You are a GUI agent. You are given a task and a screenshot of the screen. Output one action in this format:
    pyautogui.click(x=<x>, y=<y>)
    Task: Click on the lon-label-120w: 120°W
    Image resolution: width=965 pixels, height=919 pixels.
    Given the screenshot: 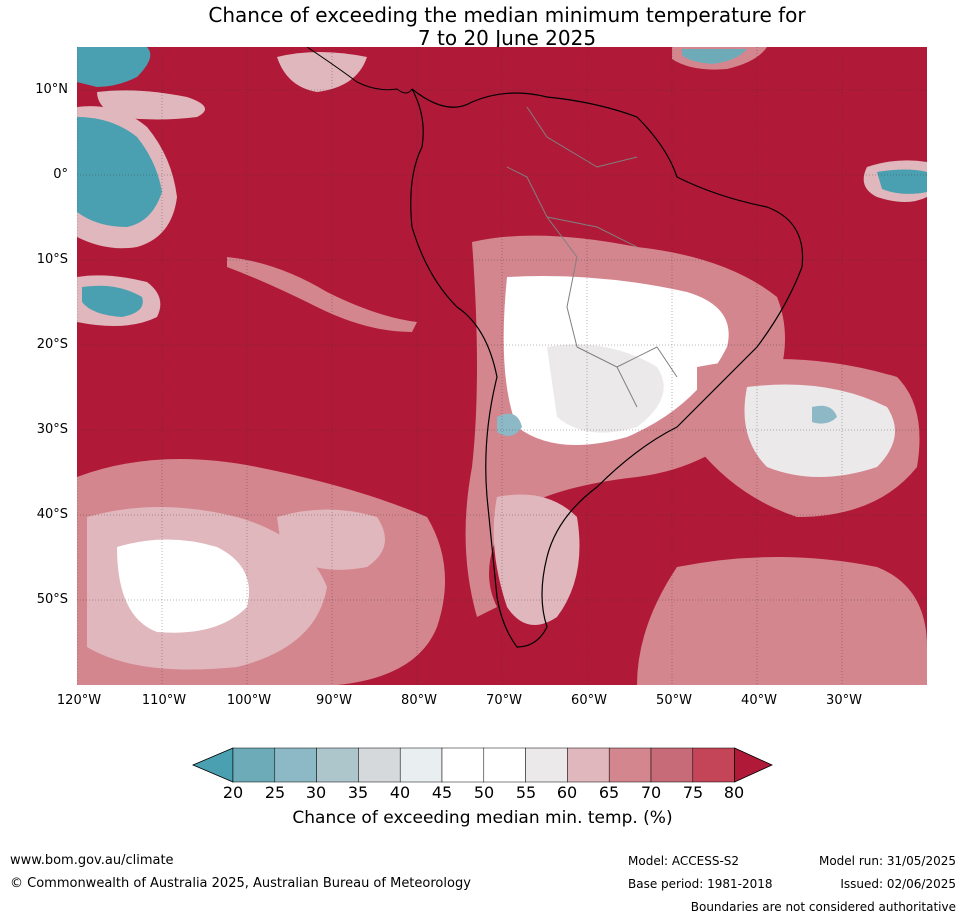 What is the action you would take?
    pyautogui.click(x=79, y=700)
    